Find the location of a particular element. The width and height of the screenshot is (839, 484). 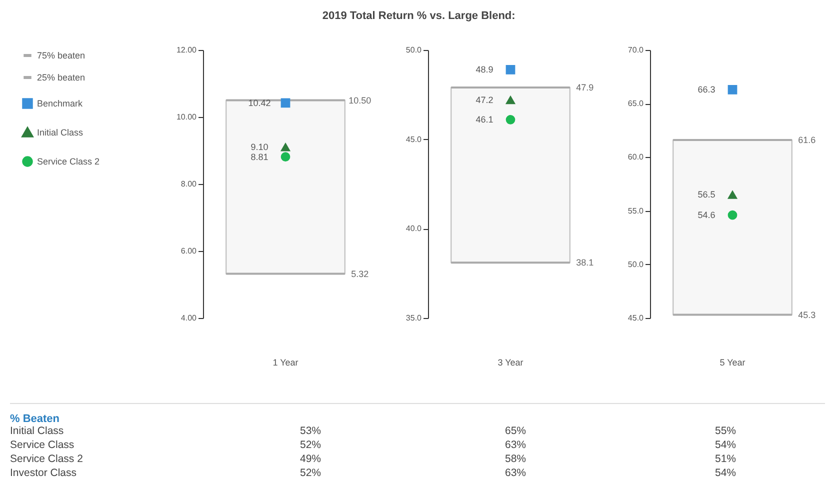

category-label: Service Class is located at coordinates (42, 445).